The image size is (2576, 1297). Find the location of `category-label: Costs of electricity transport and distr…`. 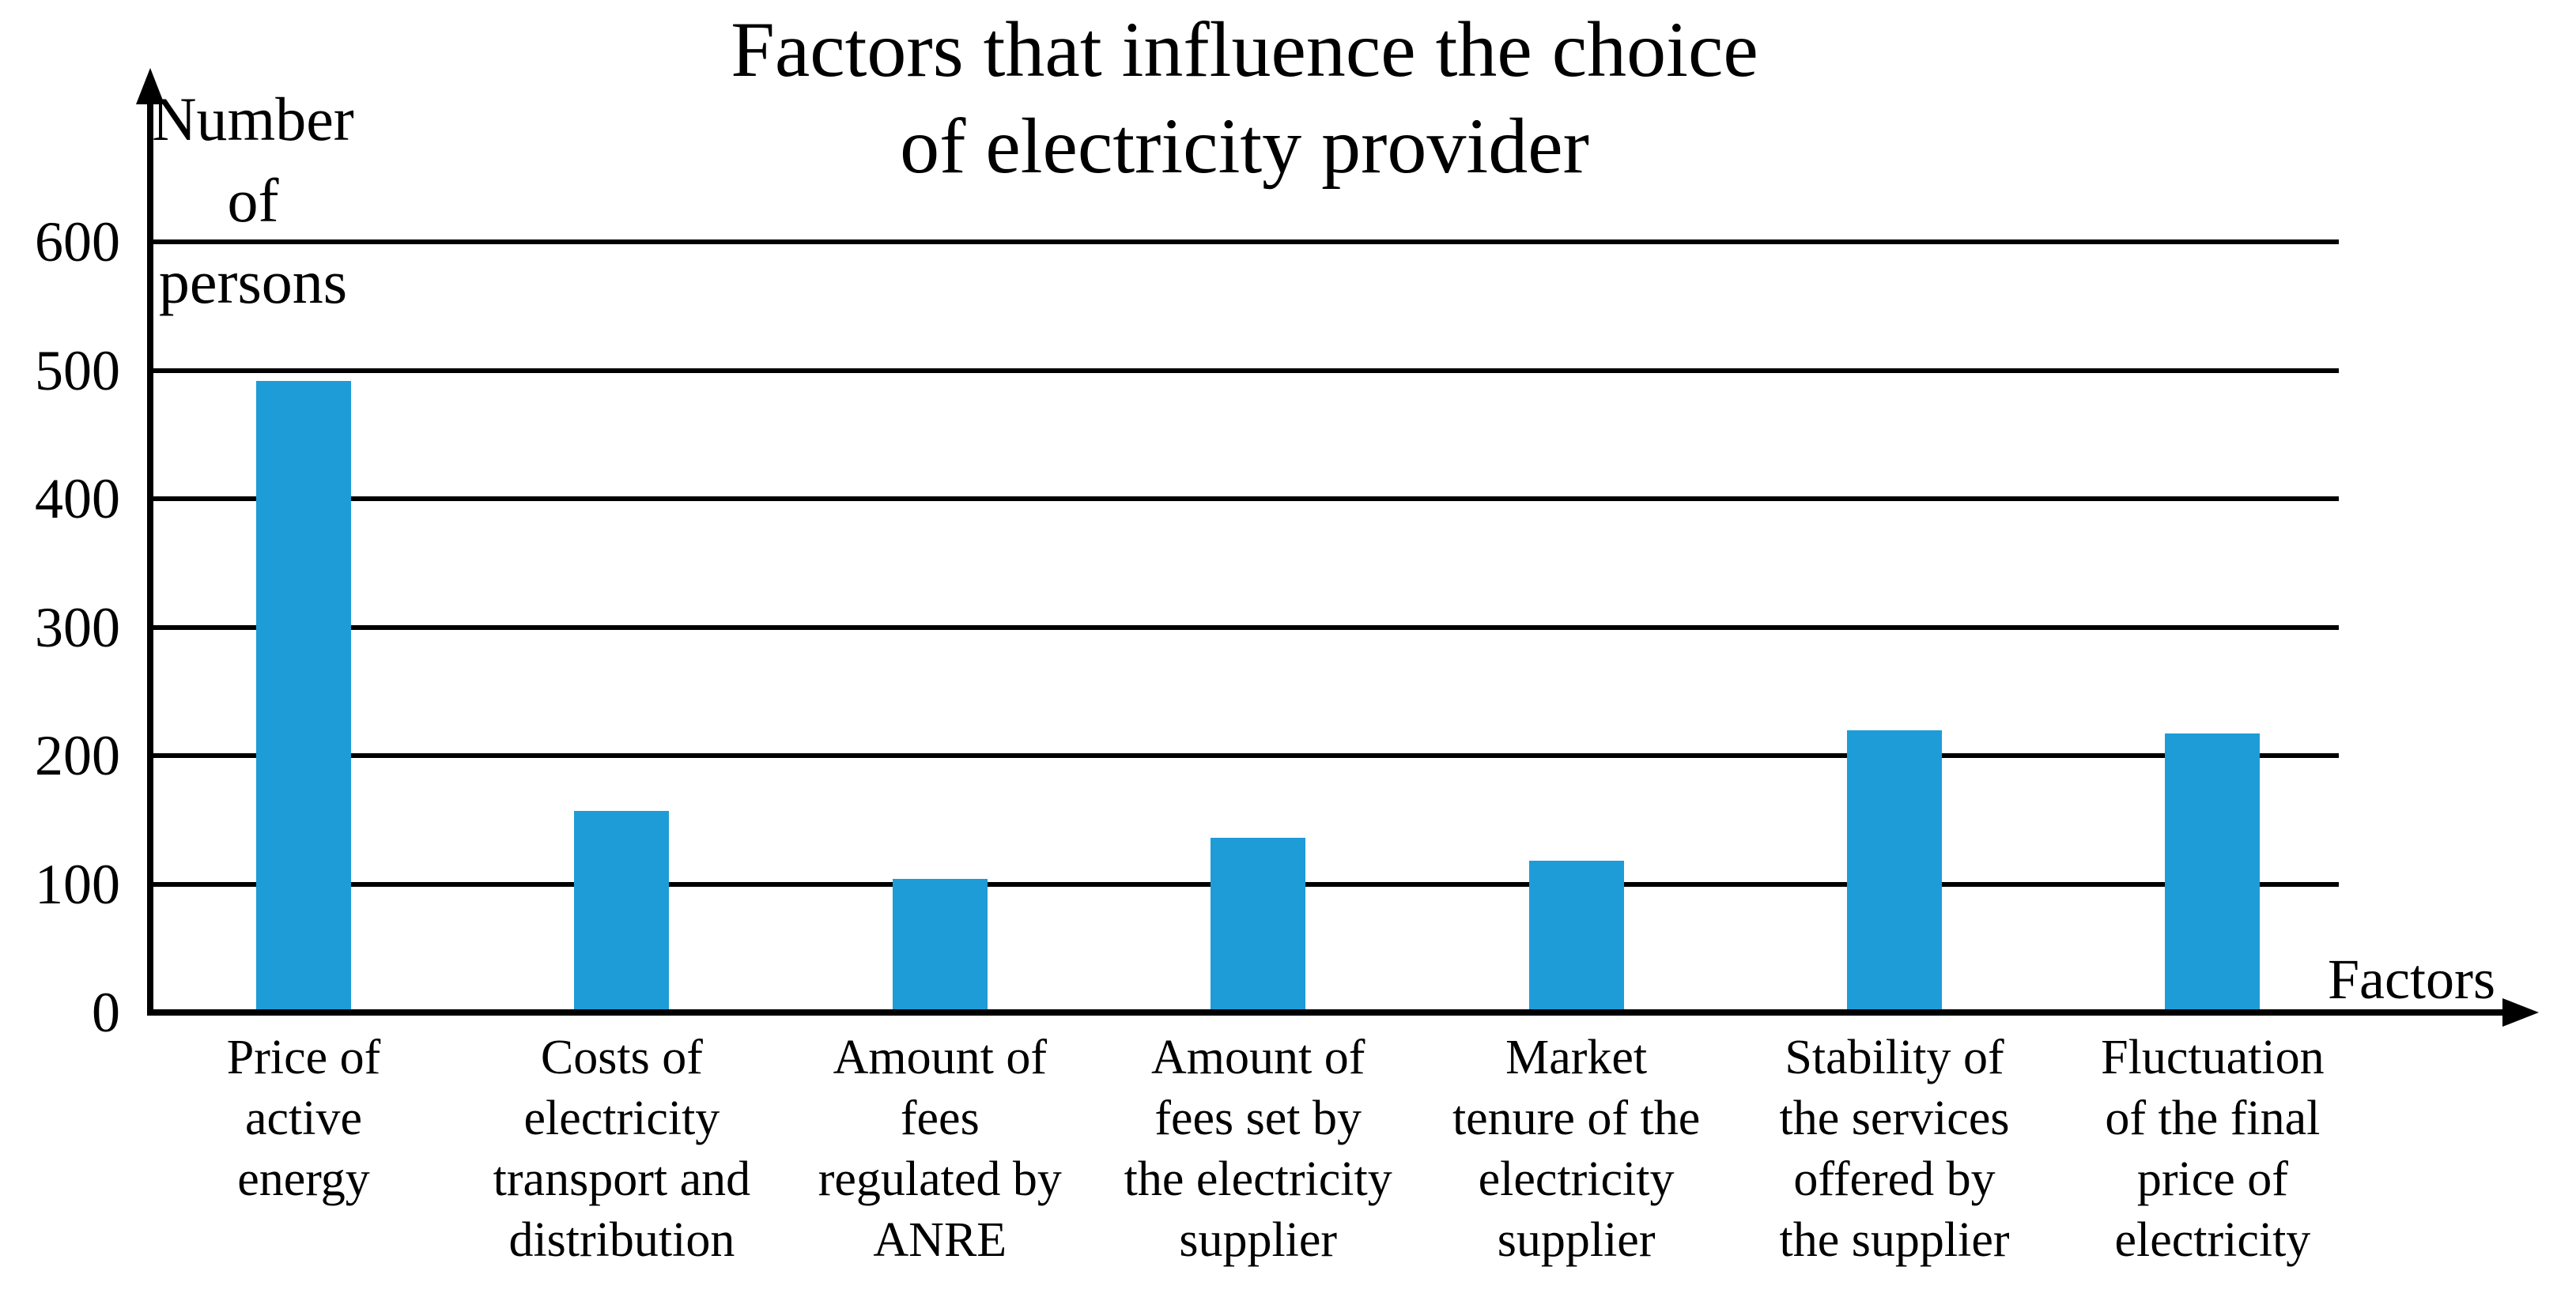

category-label: Costs of electricity transport and distr… is located at coordinates (622, 1149).